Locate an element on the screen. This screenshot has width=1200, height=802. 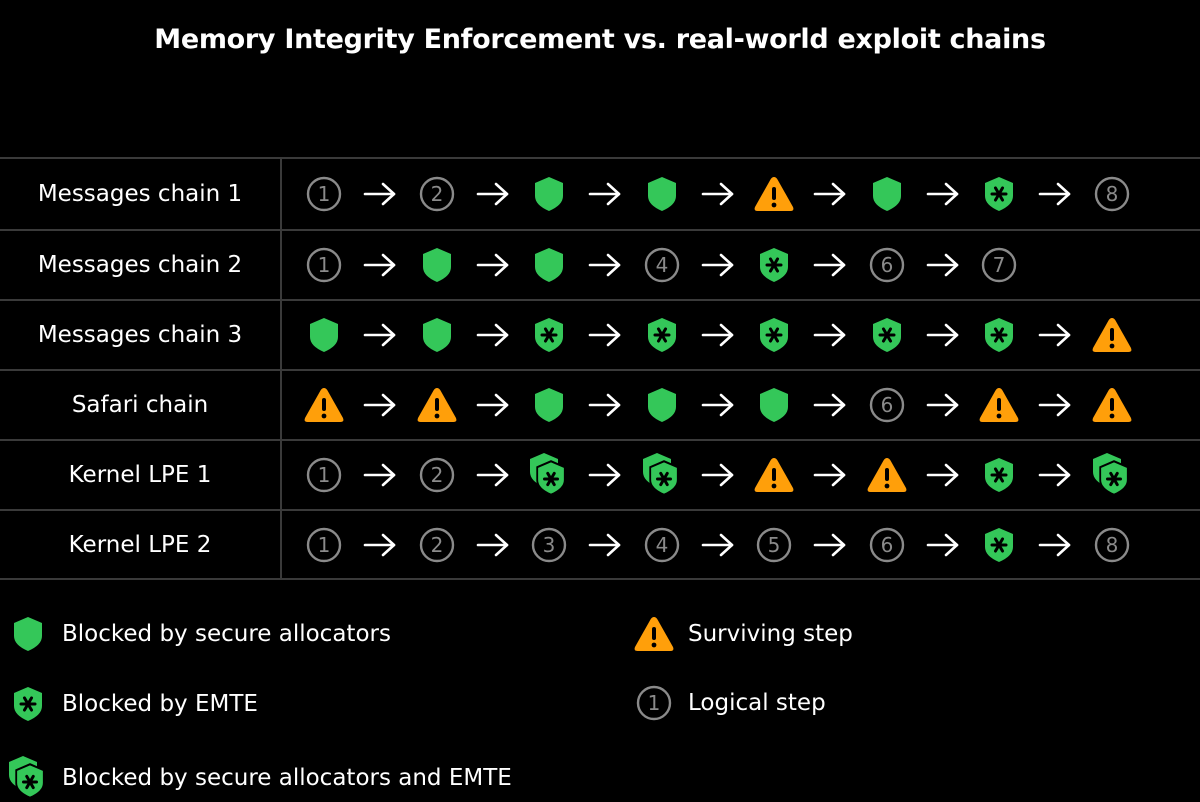
legend-label: Logical step is located at coordinates (757, 703).